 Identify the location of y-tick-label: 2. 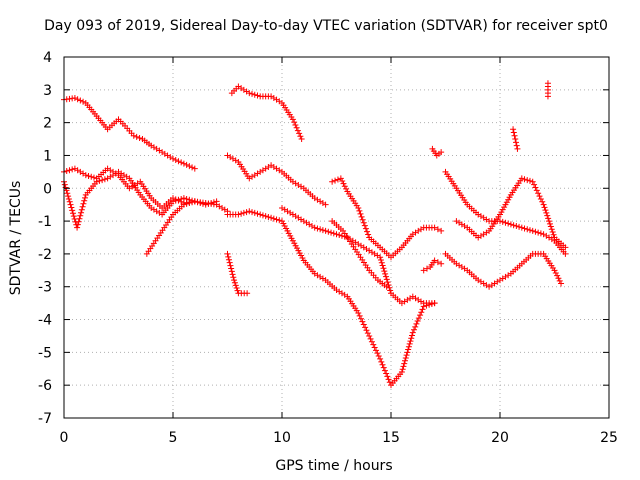
(47, 124).